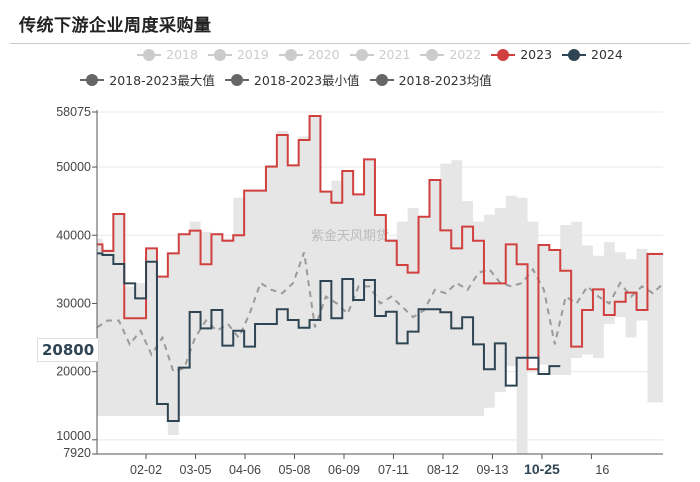 Image resolution: width=700 pixels, height=482 pixels. What do you see at coordinates (73, 436) in the screenshot?
I see `y-tick-label: 10000` at bounding box center [73, 436].